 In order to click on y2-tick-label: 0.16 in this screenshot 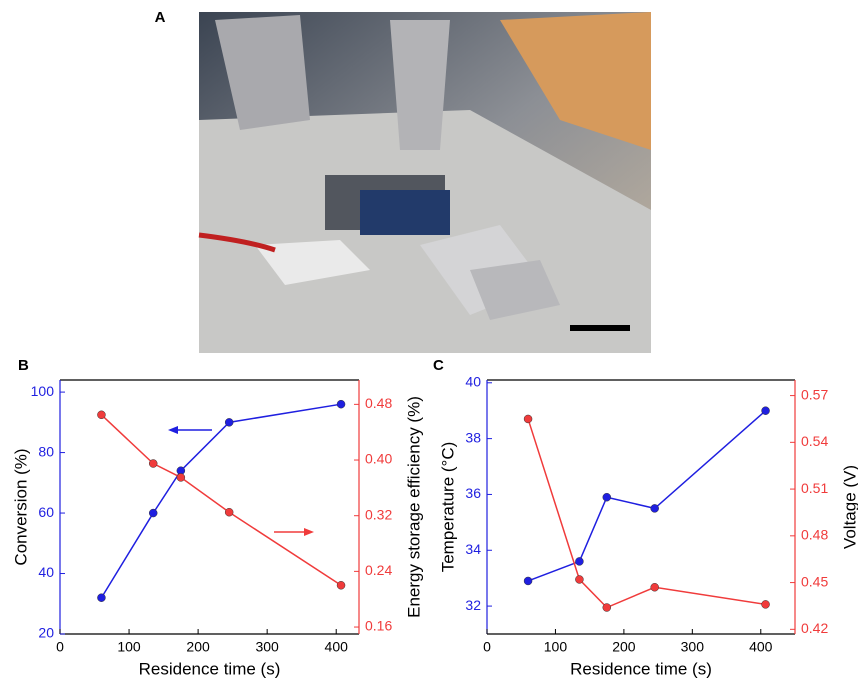, I will do `click(378, 626)`.